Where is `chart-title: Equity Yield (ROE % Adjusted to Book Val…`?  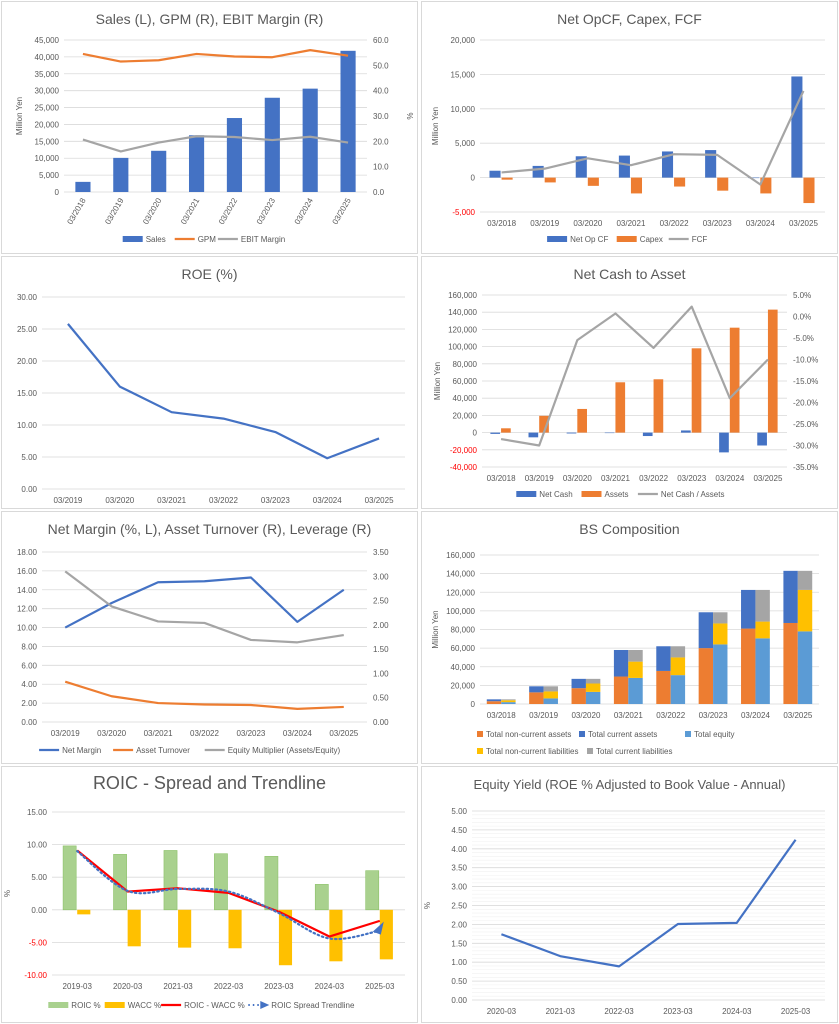
chart-title: Equity Yield (ROE % Adjusted to Book Val… is located at coordinates (630, 784).